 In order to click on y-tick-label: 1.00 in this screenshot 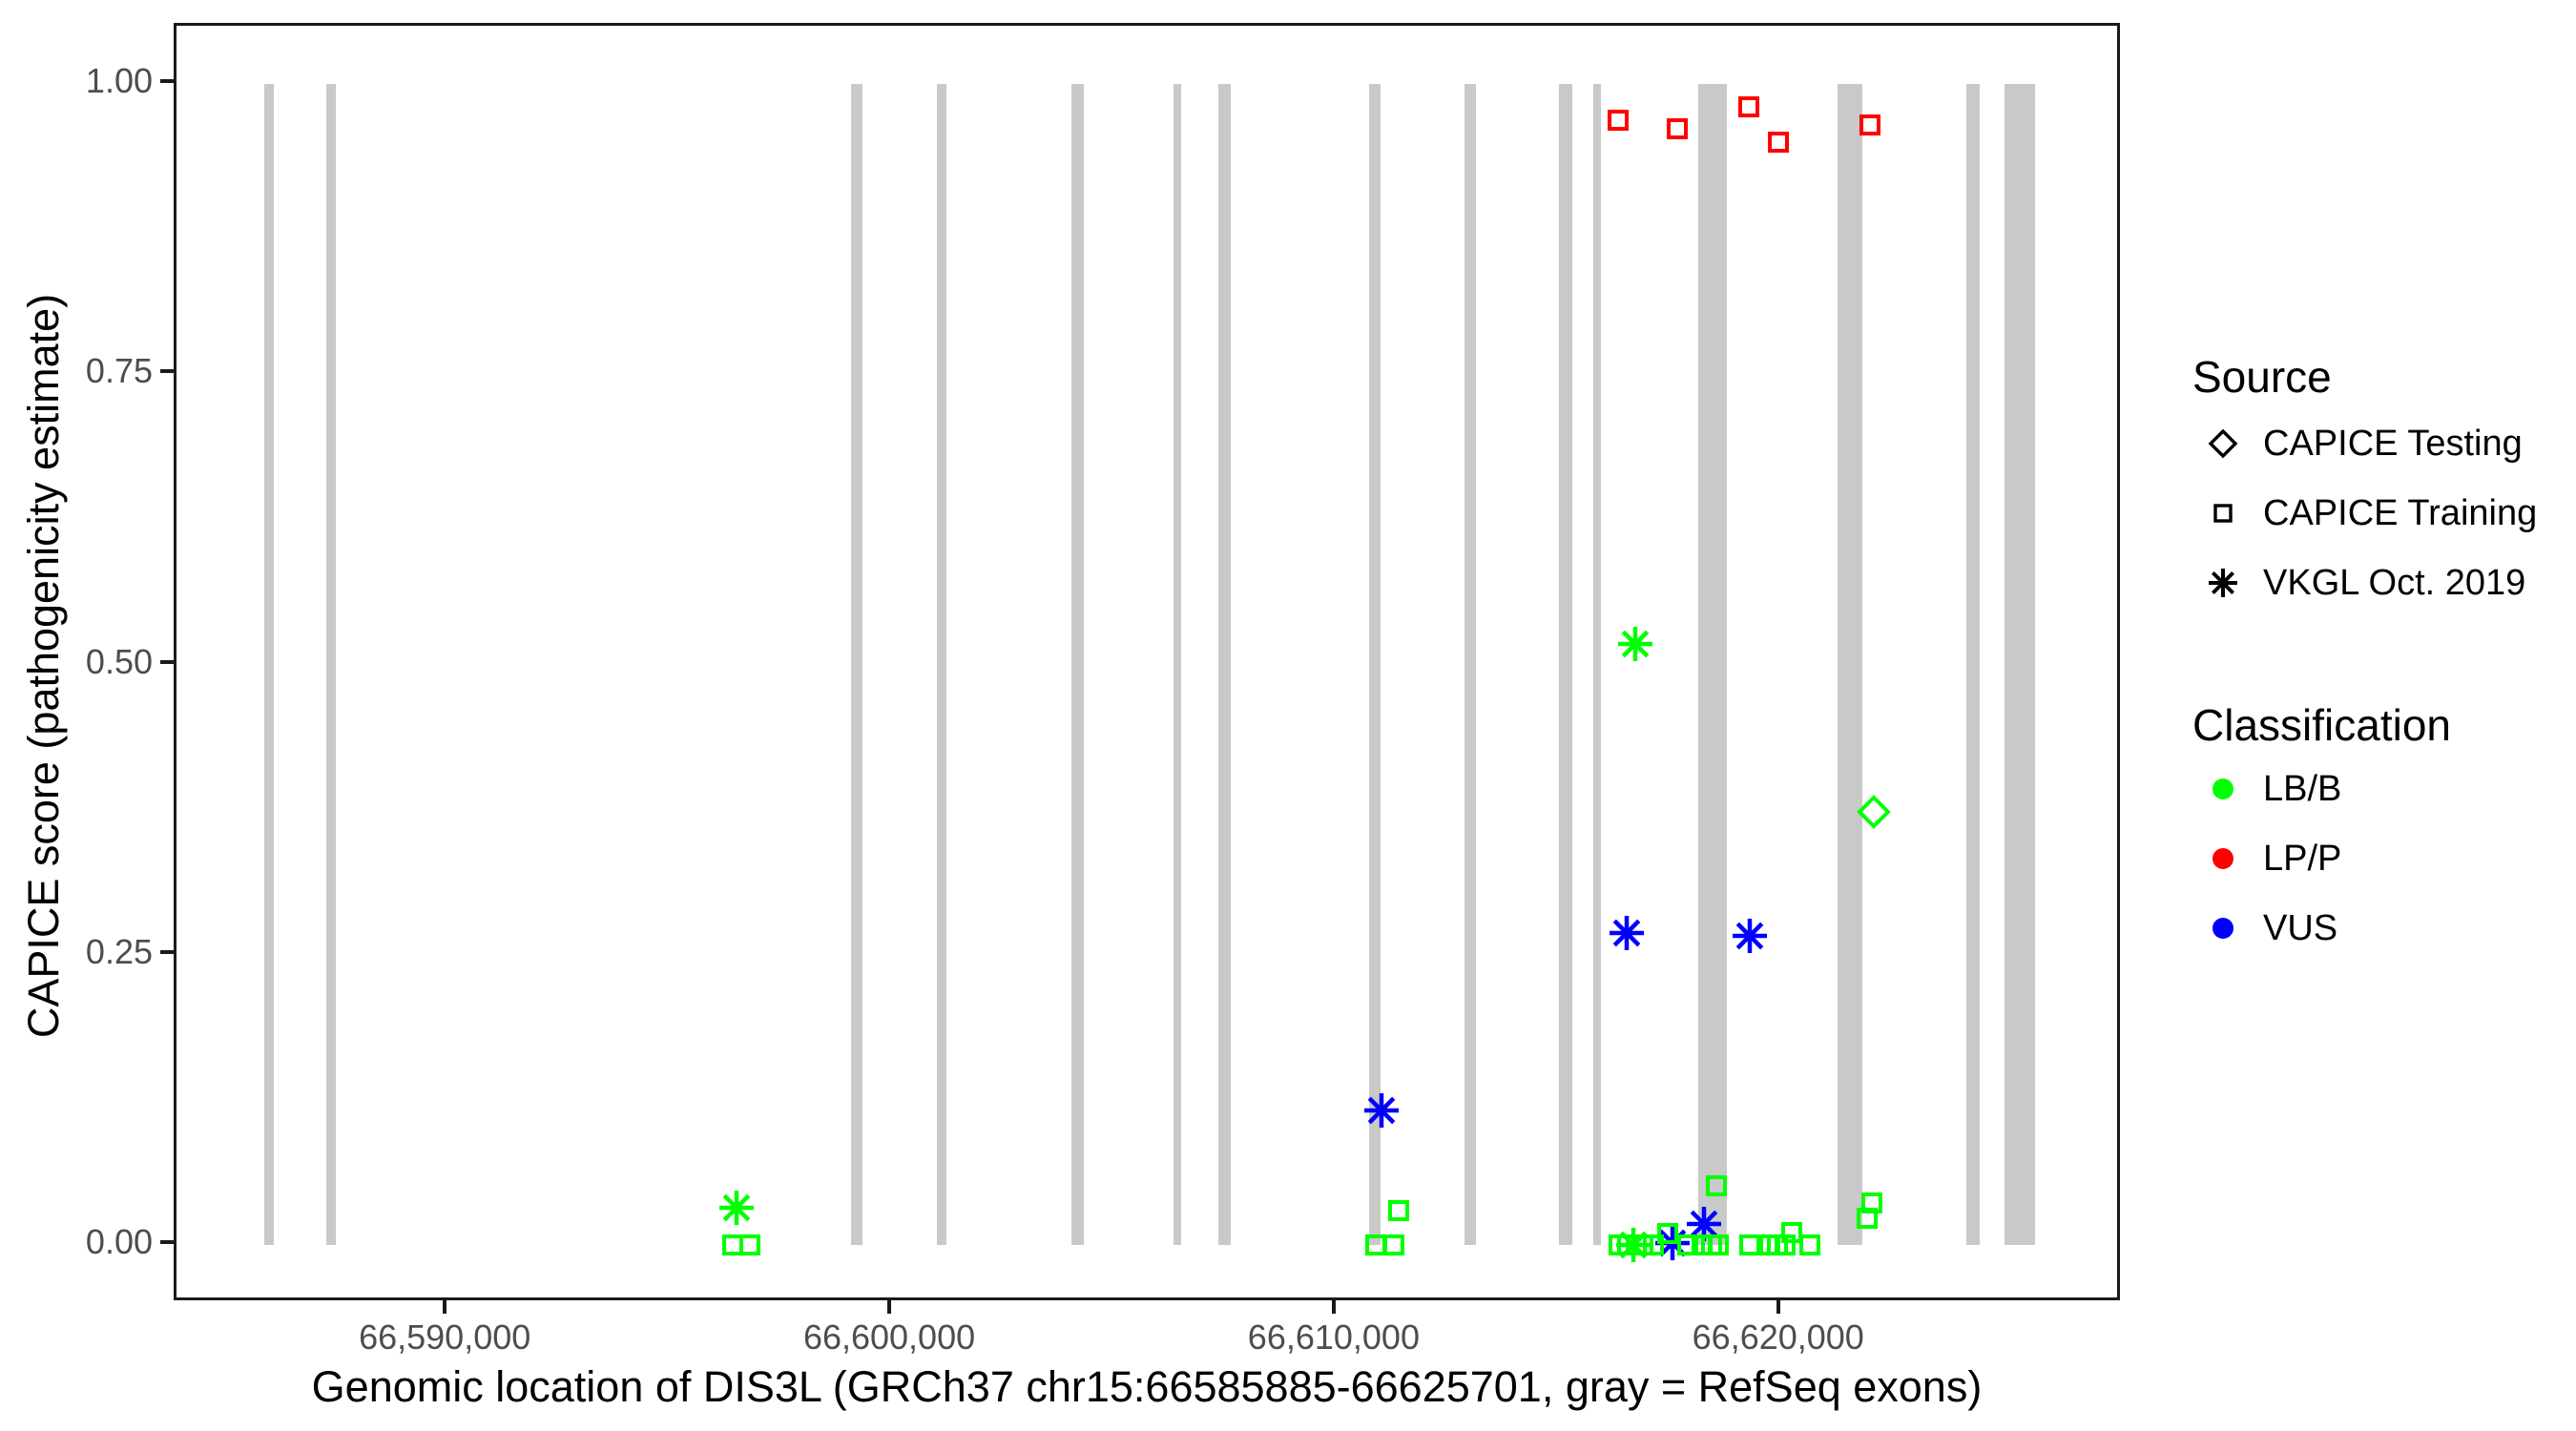, I will do `click(119, 80)`.